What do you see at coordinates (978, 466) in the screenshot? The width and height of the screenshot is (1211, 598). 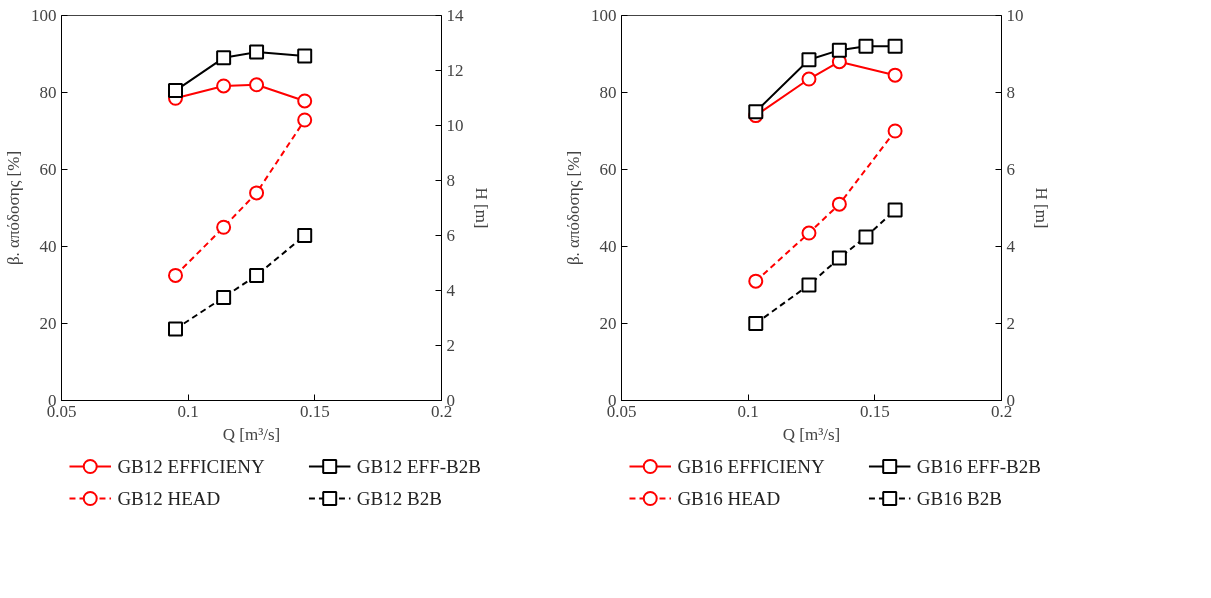 I see `legend-label: GB16 EFF-B2B` at bounding box center [978, 466].